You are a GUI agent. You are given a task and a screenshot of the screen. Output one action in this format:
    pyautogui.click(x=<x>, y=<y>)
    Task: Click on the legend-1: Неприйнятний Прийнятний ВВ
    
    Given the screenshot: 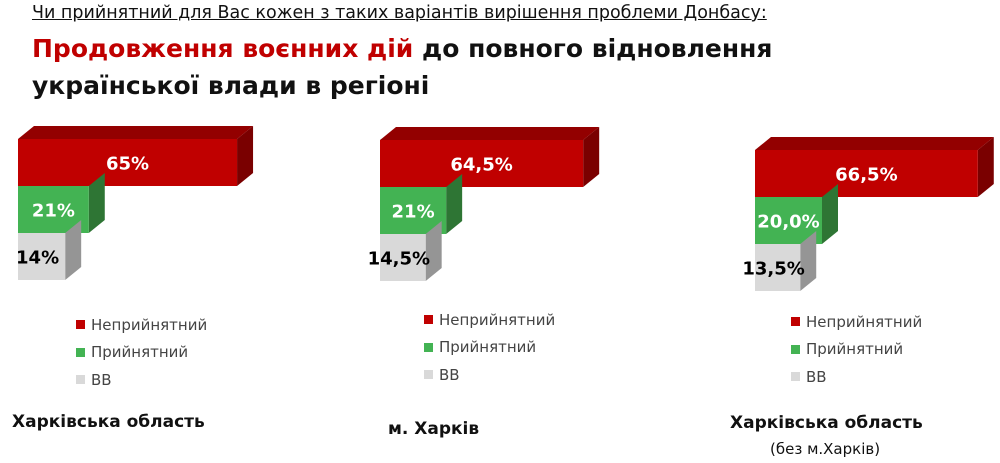 What is the action you would take?
    pyautogui.click(x=141, y=352)
    